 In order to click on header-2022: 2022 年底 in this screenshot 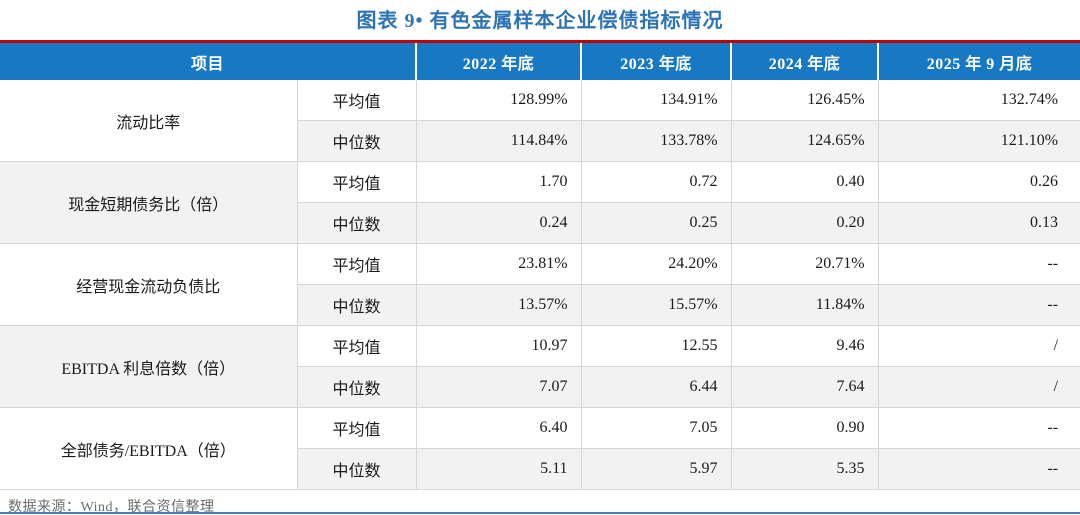, I will do `click(498, 60)`.